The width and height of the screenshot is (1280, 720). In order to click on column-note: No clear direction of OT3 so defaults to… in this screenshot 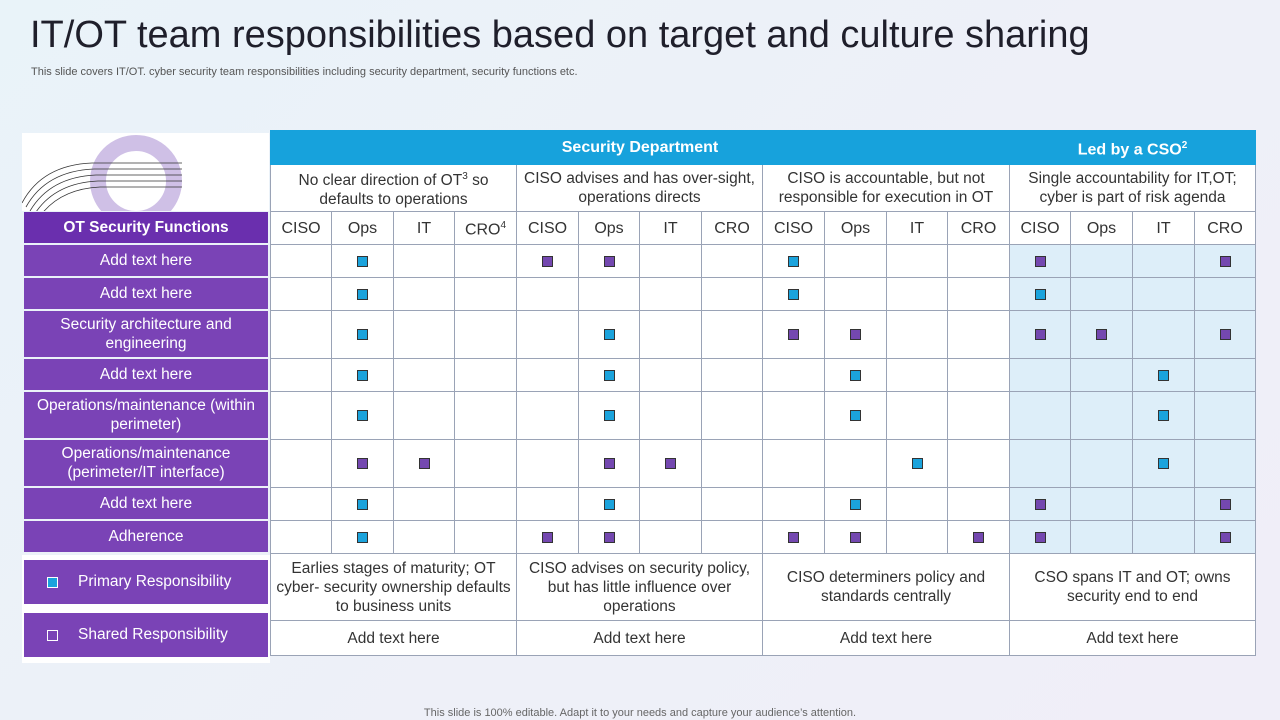, I will do `click(393, 188)`.